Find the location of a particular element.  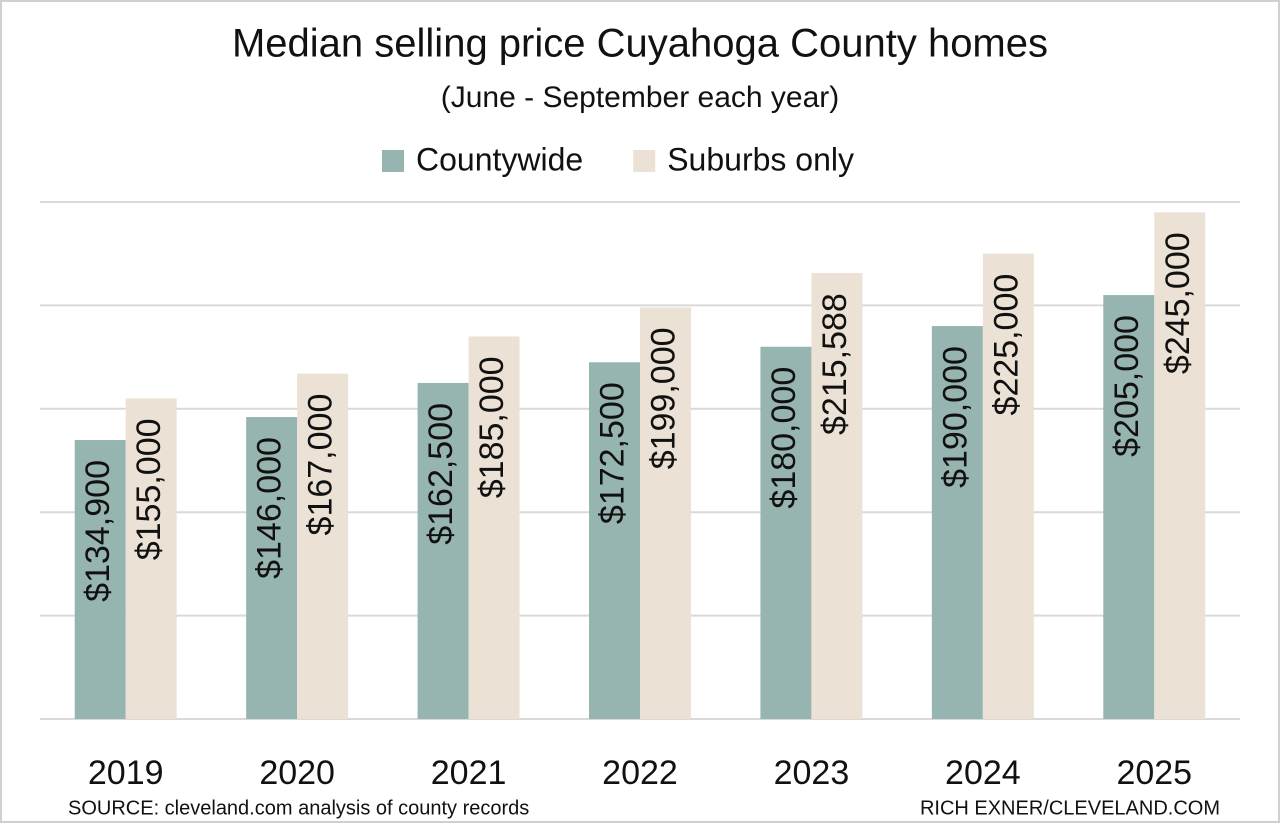

x-tick-label: 2022 is located at coordinates (640, 773).